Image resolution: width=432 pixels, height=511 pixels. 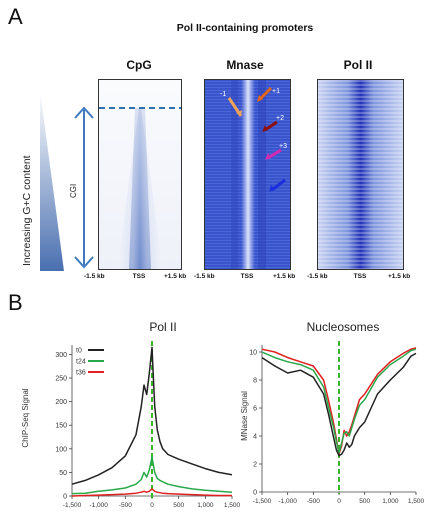 What do you see at coordinates (317, 276) in the screenshot?
I see `polii-xtick-left: -1.5 kb` at bounding box center [317, 276].